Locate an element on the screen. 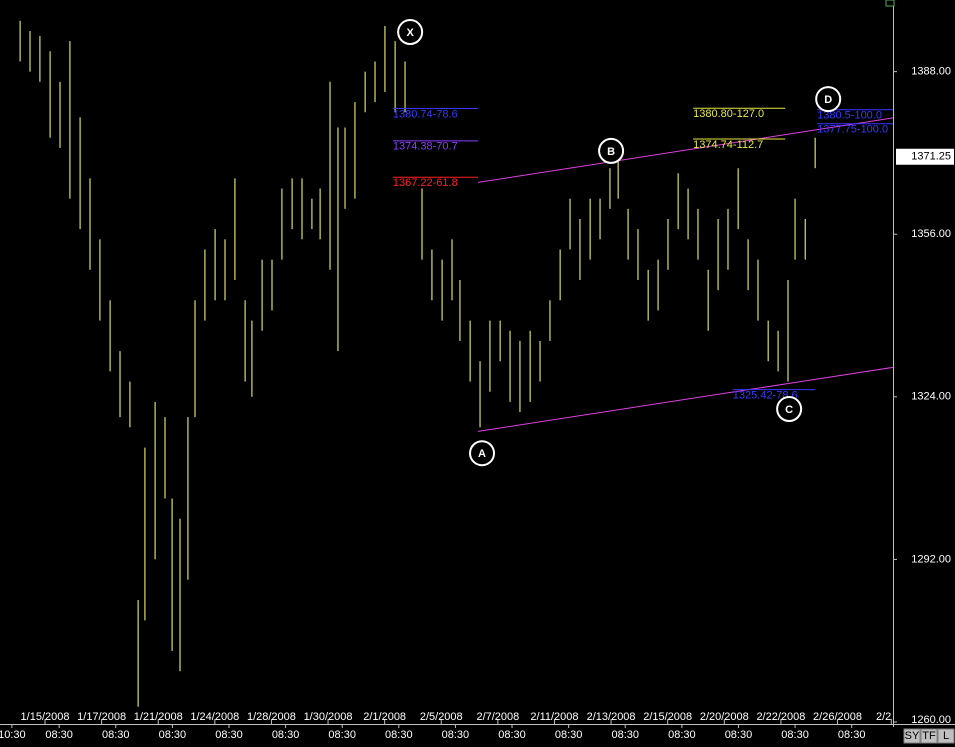 The height and width of the screenshot is (747, 955). pattern-label: D is located at coordinates (828, 100).